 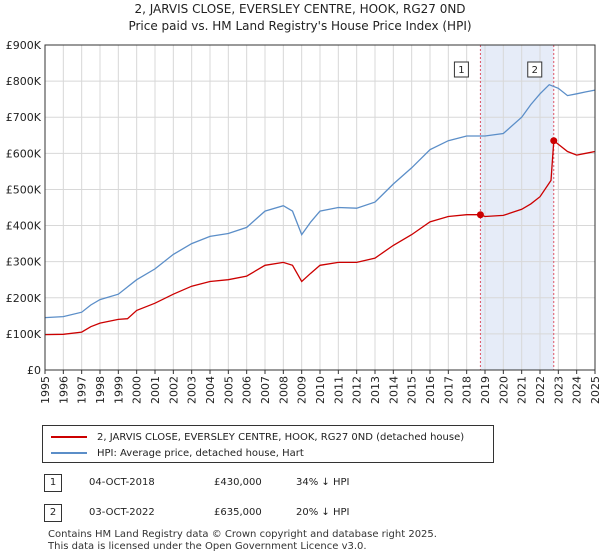 I want to click on x-tick-label: 1996, so click(x=63, y=390).